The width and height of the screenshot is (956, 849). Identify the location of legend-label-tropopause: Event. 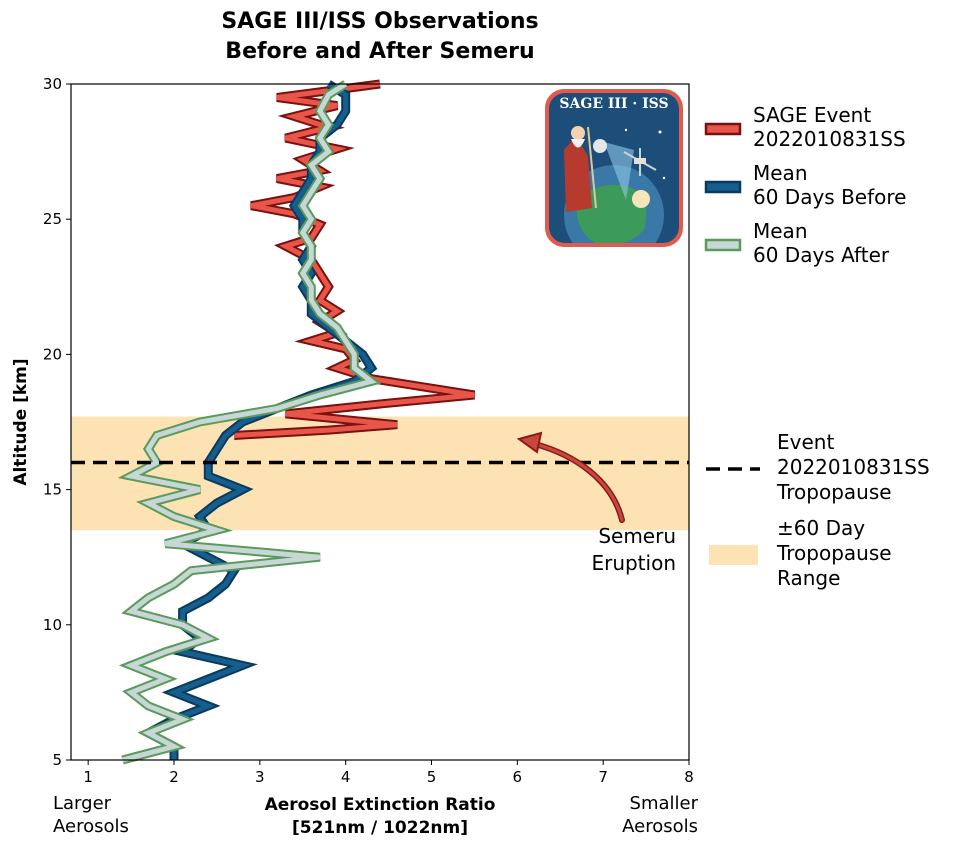
(805, 442).